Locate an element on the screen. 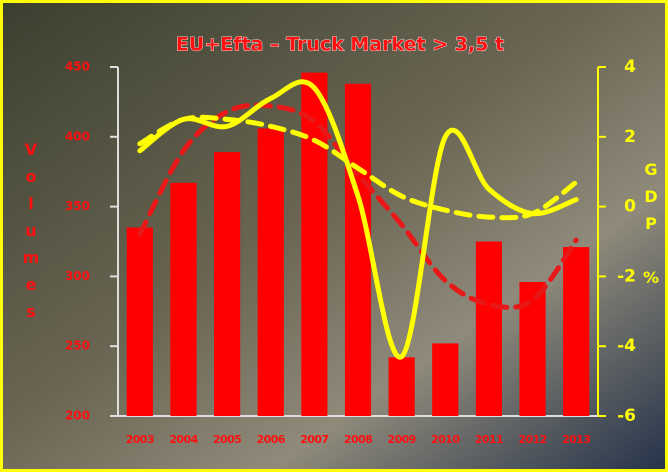  x-tick-label: 2007 is located at coordinates (314, 439).